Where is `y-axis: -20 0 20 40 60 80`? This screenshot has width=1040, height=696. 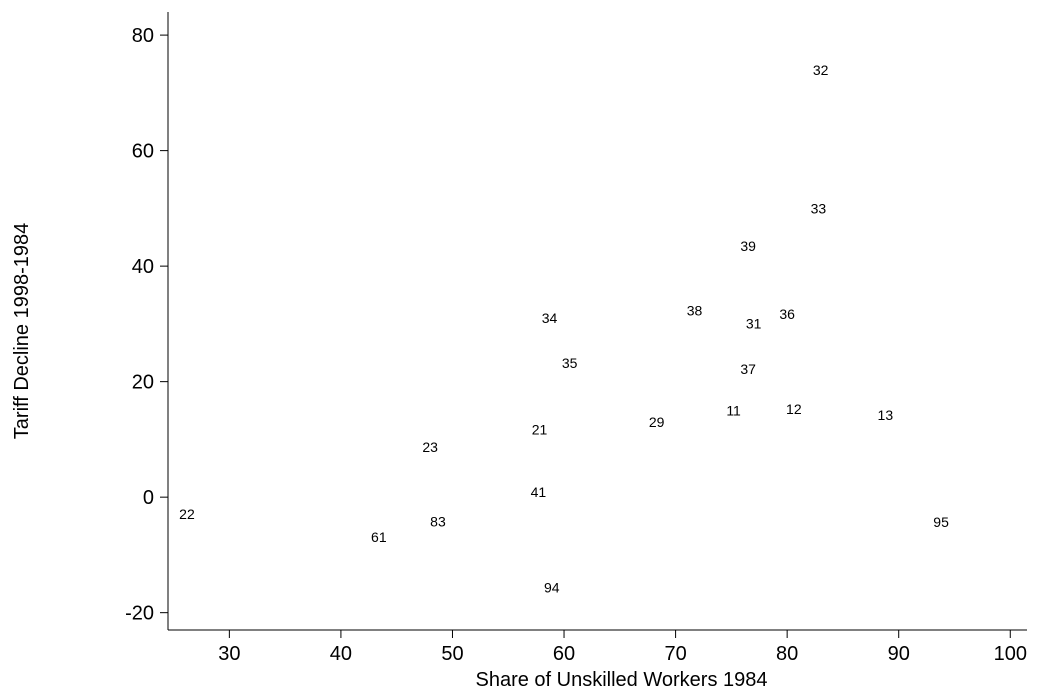
y-axis: -20 0 20 40 60 80 is located at coordinates (147, 321).